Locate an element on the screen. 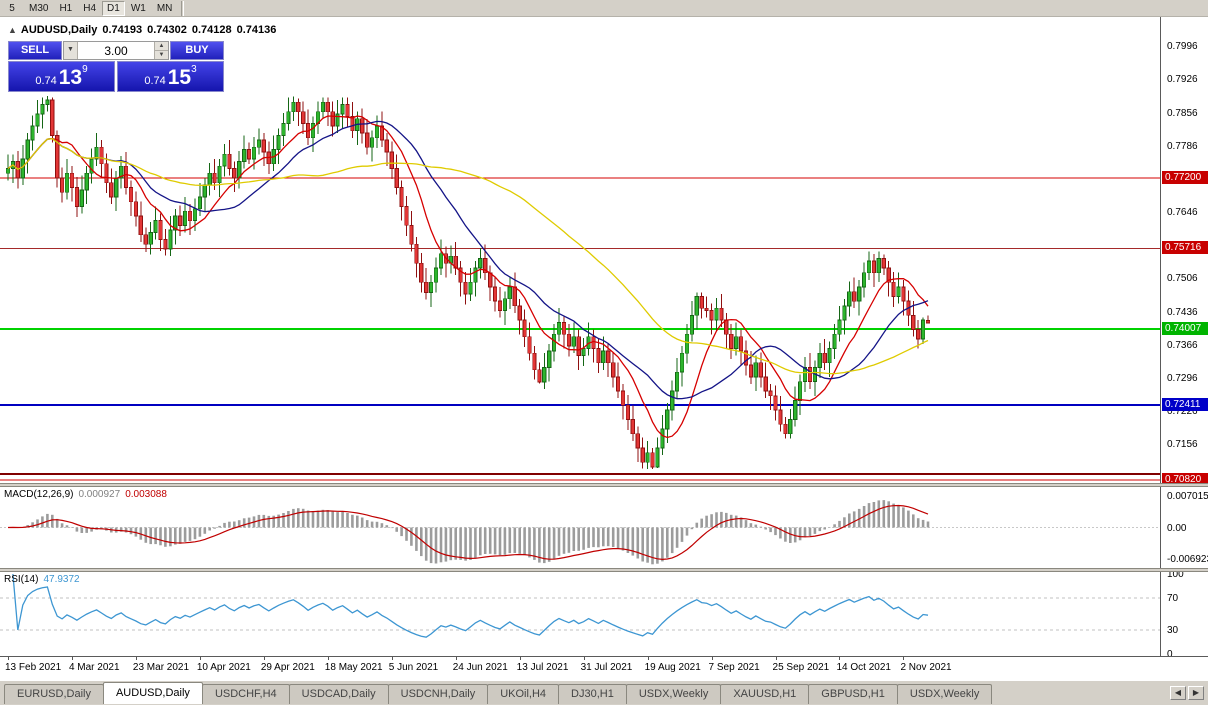 The width and height of the screenshot is (1208, 705). volume-stepper: ▼ ▲ ▼ is located at coordinates (116, 50).